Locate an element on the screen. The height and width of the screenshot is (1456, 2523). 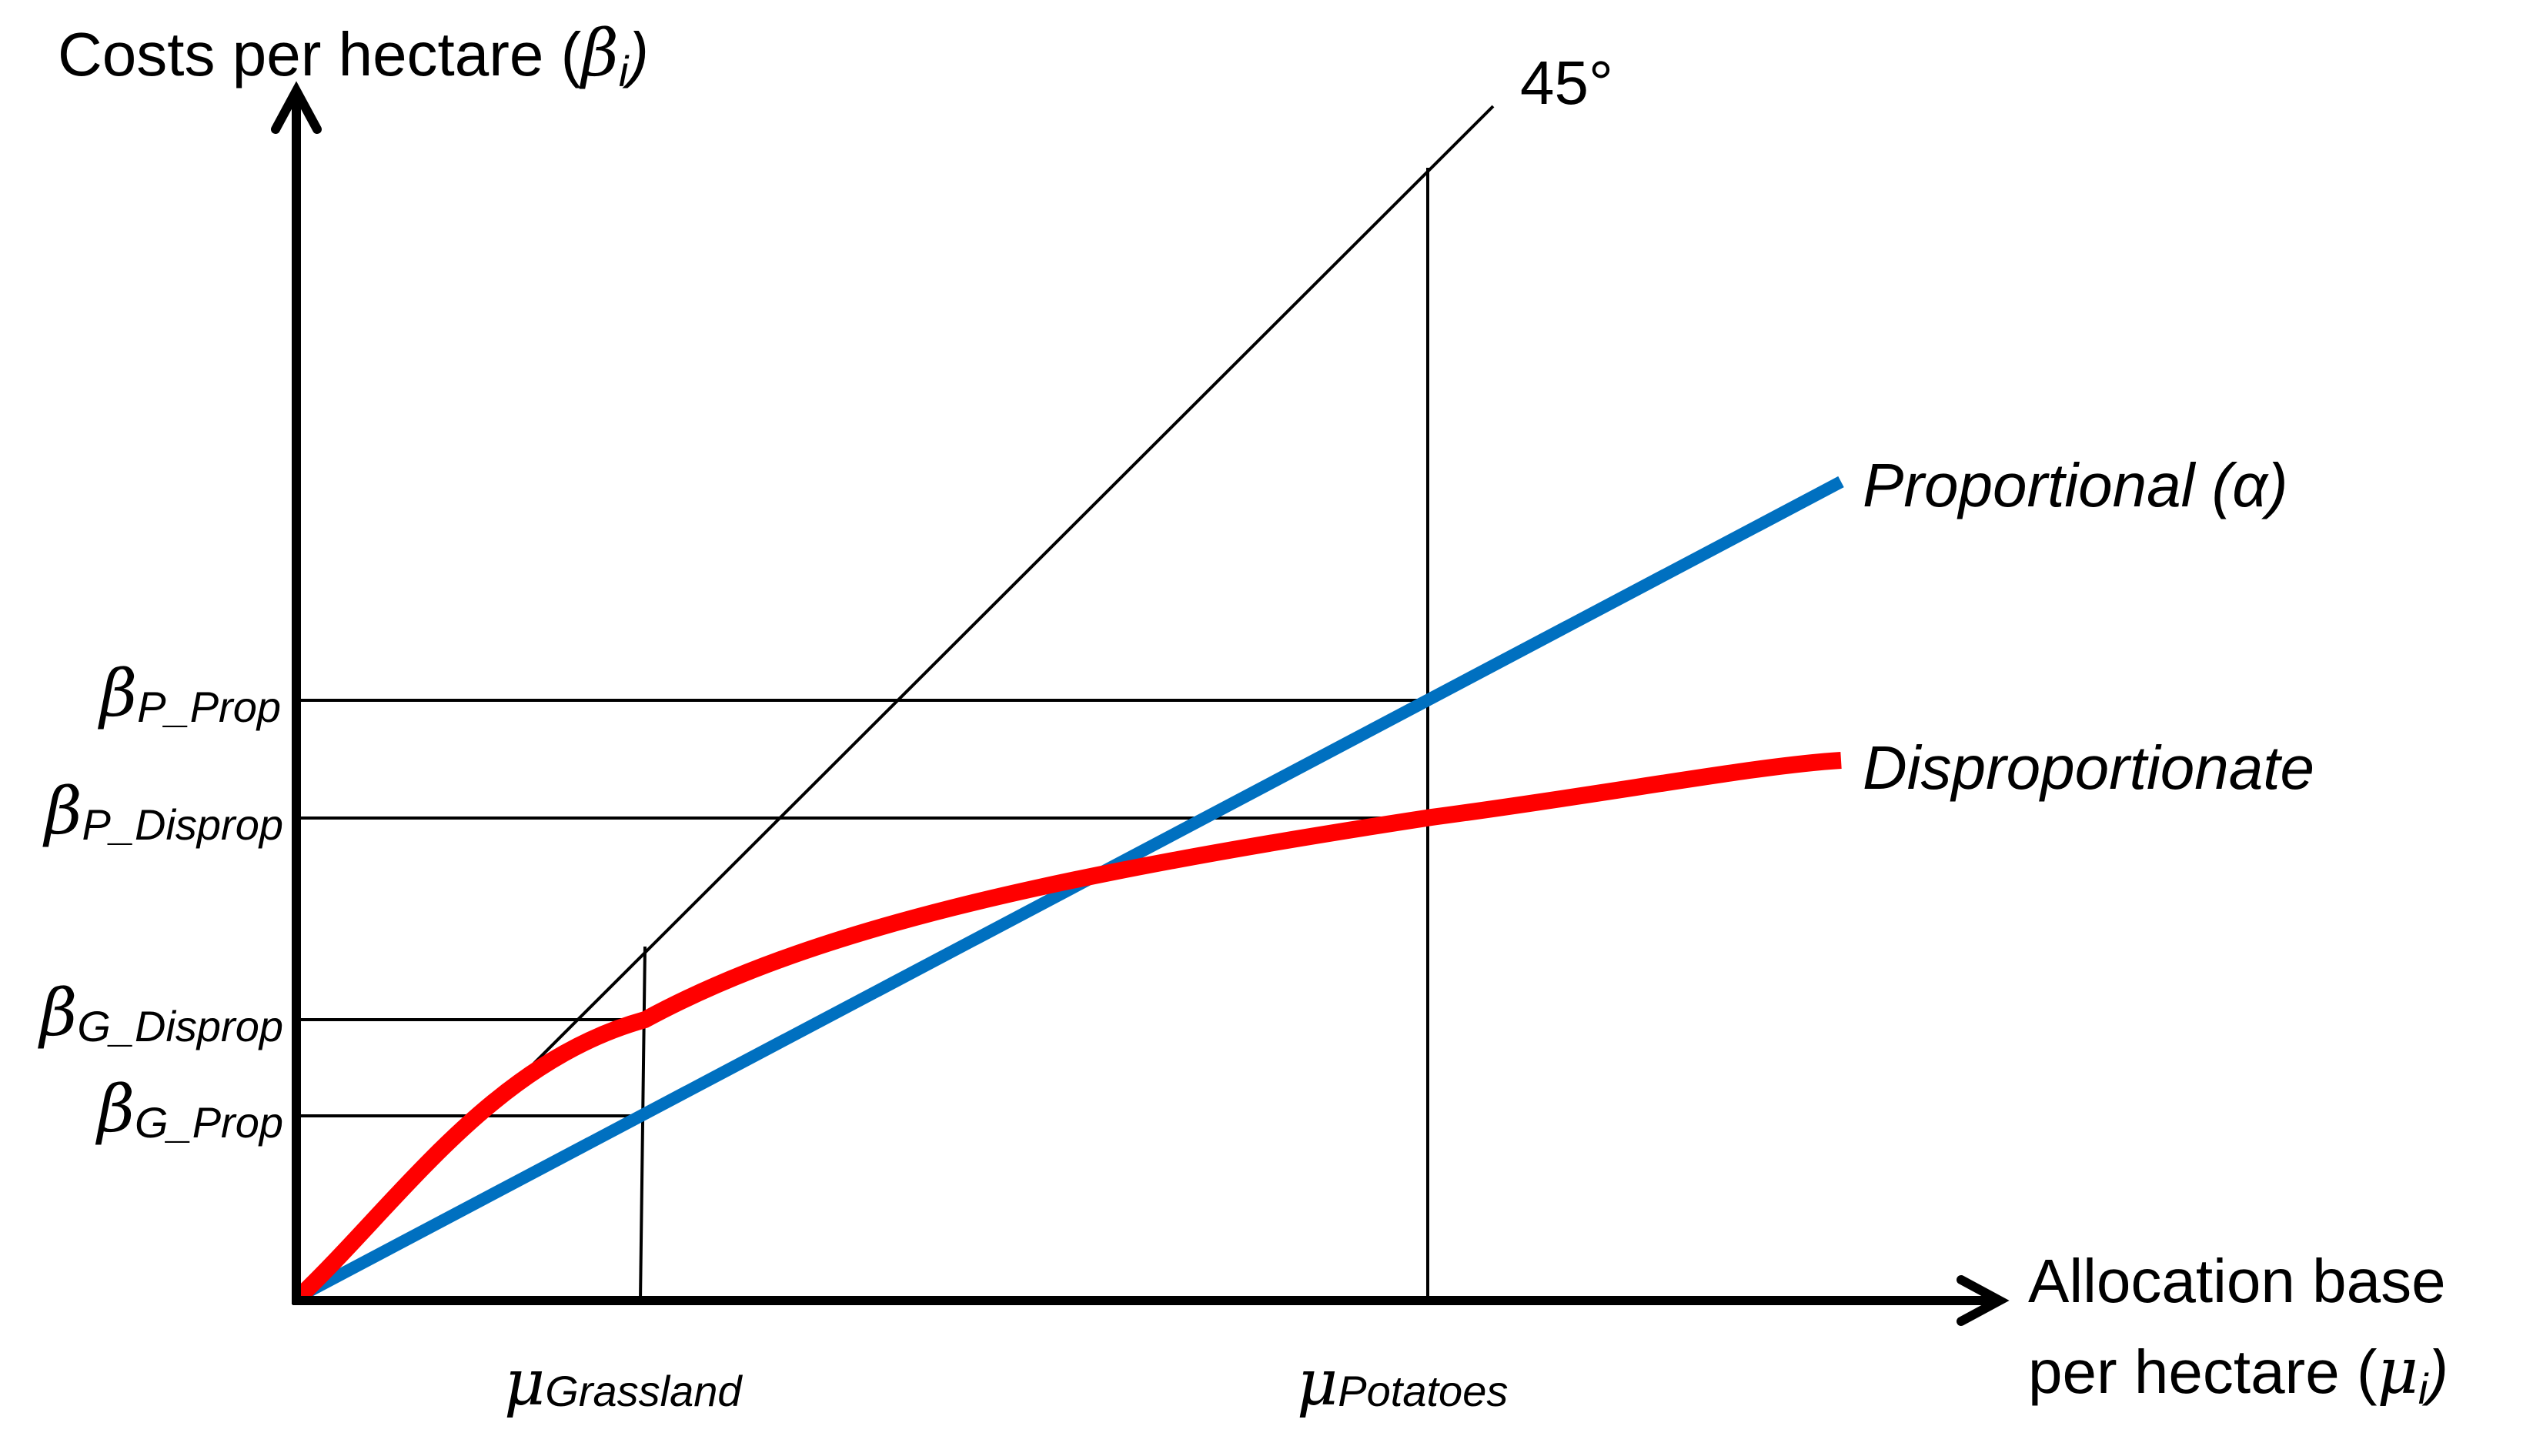
x-marker-grassland: μGrassland is located at coordinates (623, 1384).